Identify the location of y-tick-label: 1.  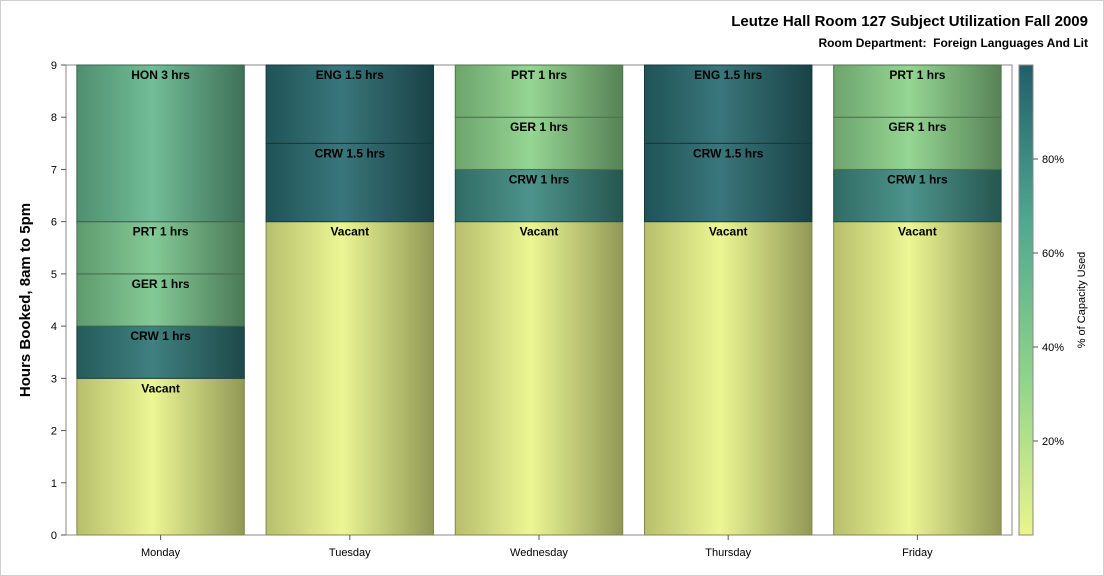
(54, 484).